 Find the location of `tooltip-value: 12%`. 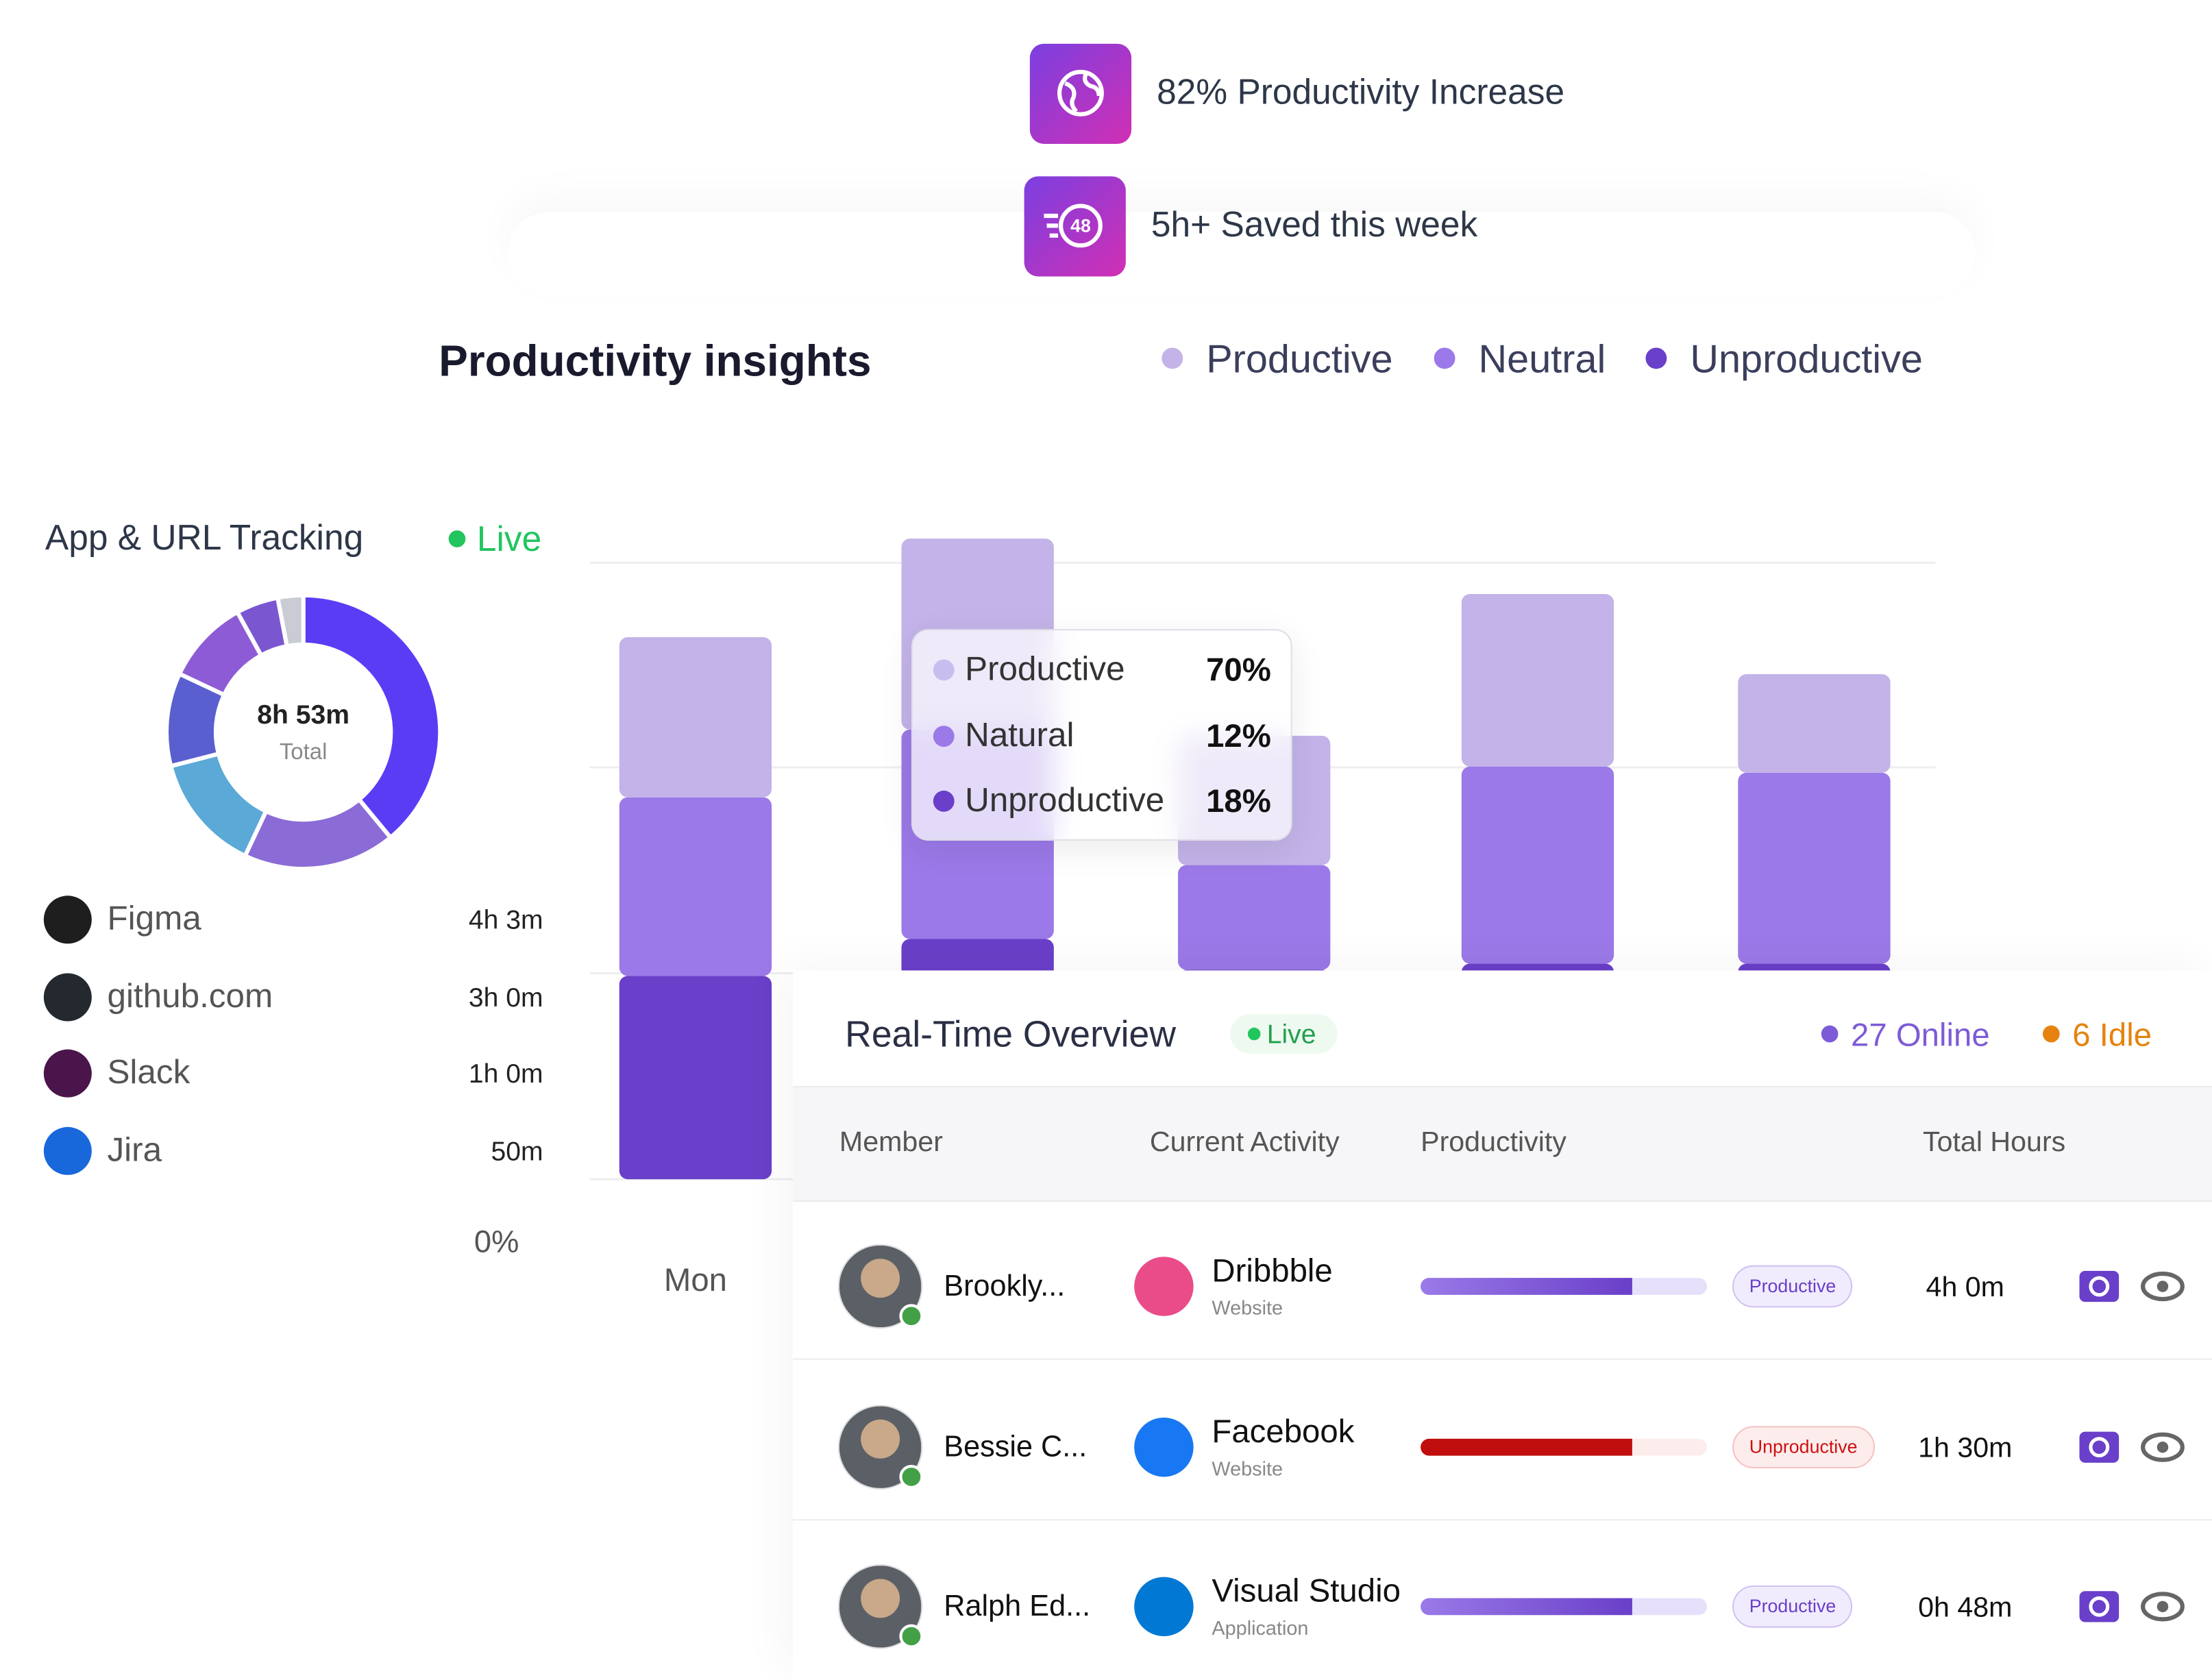

tooltip-value: 12% is located at coordinates (1238, 735).